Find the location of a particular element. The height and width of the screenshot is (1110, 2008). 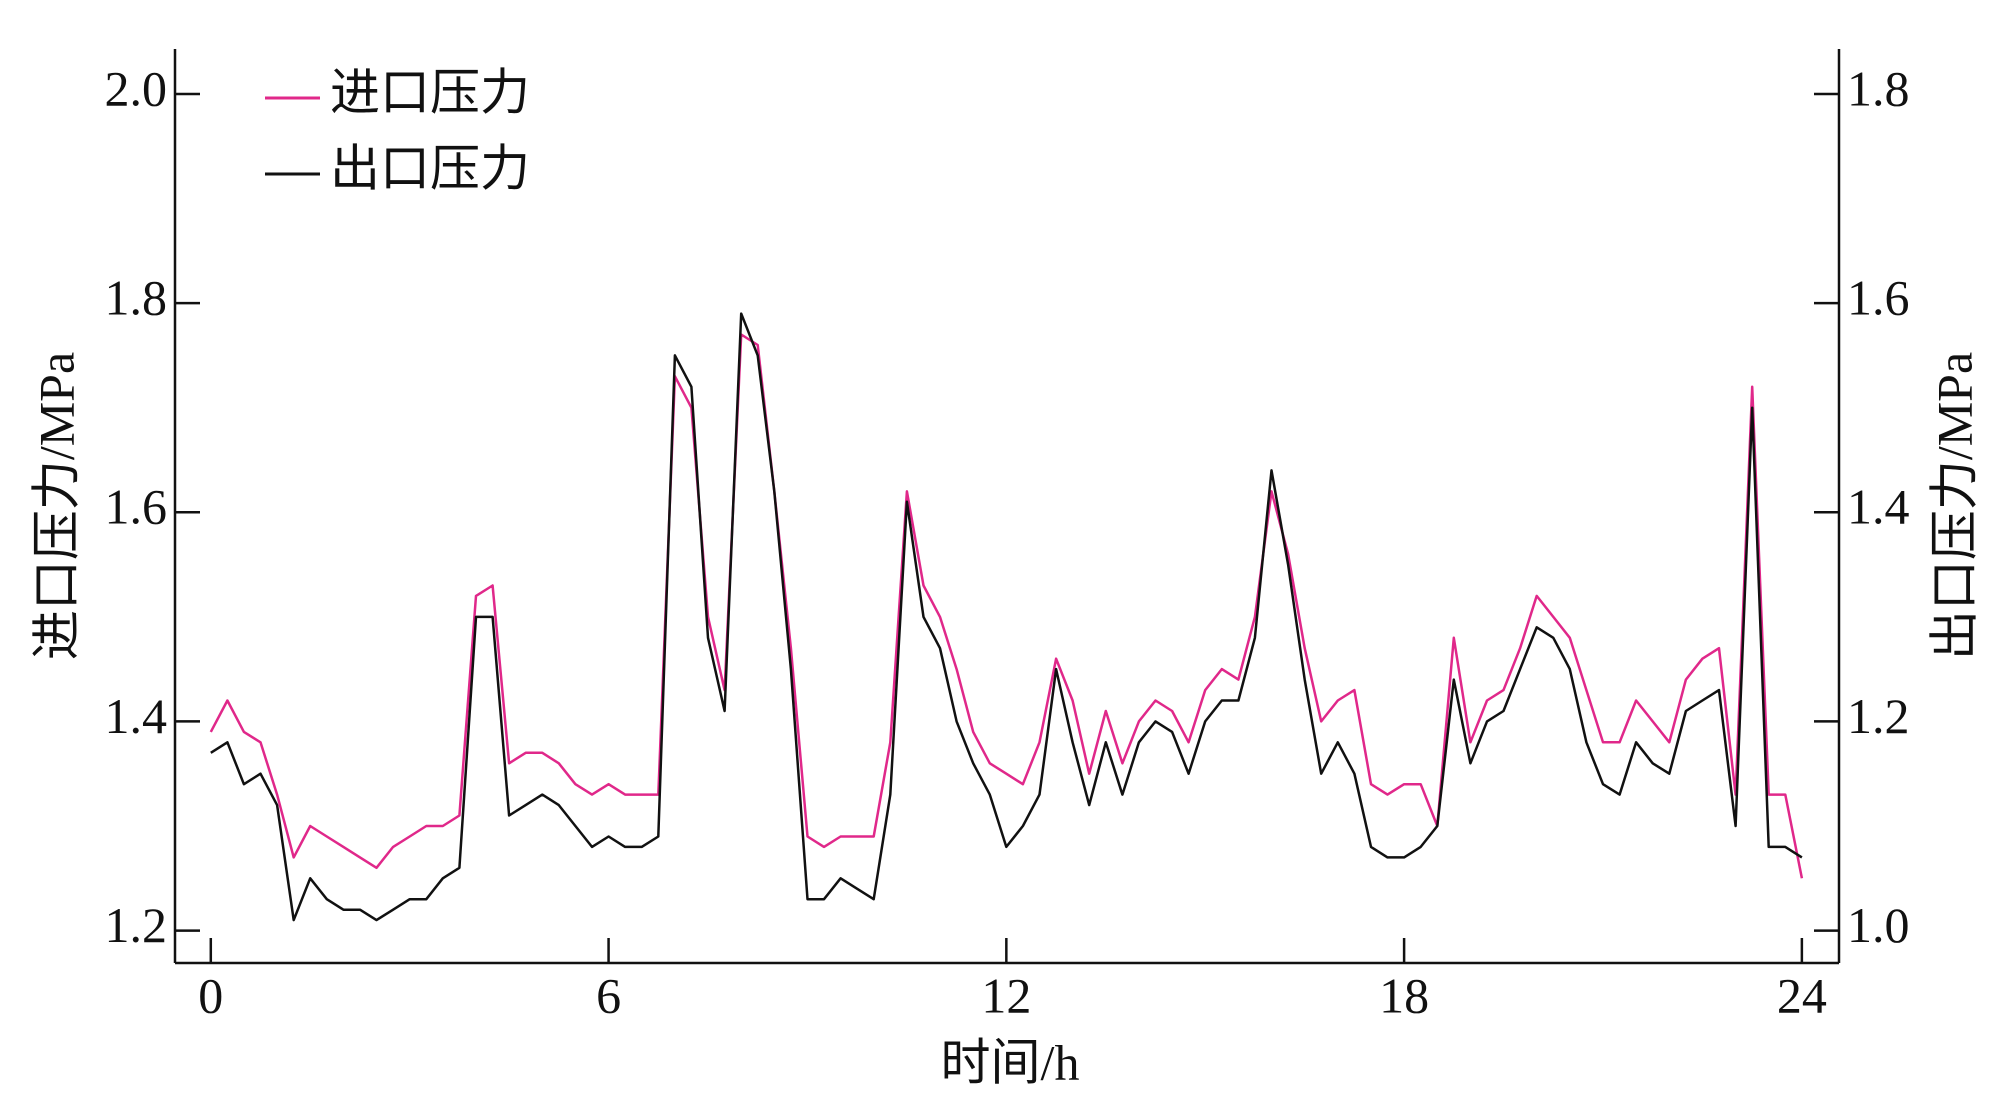

y-tick-label: 1.2 is located at coordinates (136, 925).